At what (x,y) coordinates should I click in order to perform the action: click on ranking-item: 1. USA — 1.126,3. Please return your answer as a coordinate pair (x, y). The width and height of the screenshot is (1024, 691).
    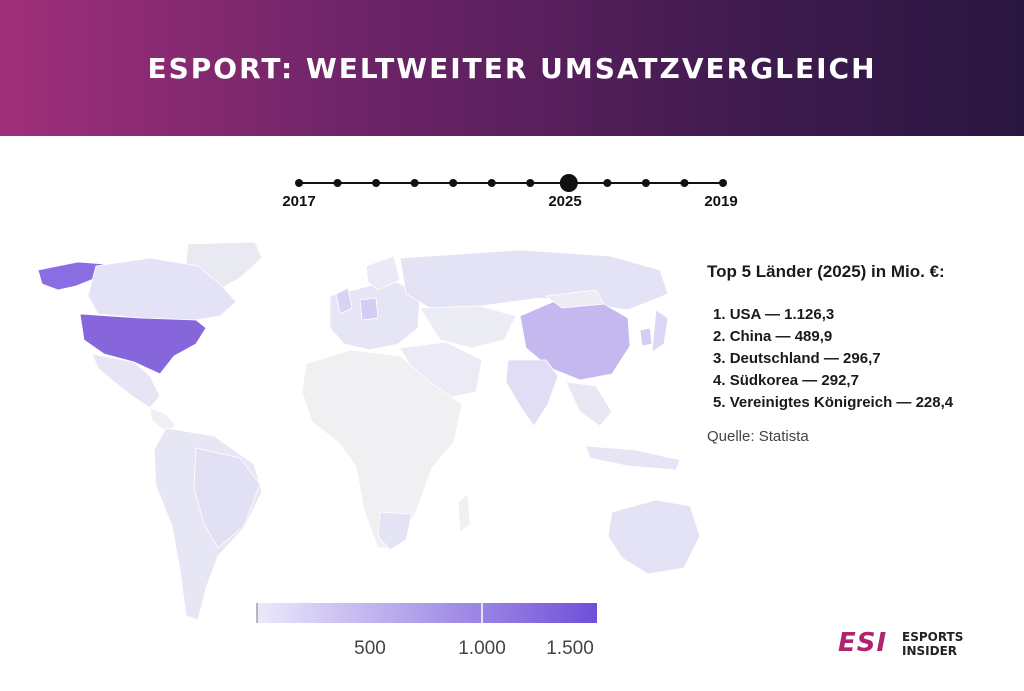
    Looking at the image, I should click on (774, 314).